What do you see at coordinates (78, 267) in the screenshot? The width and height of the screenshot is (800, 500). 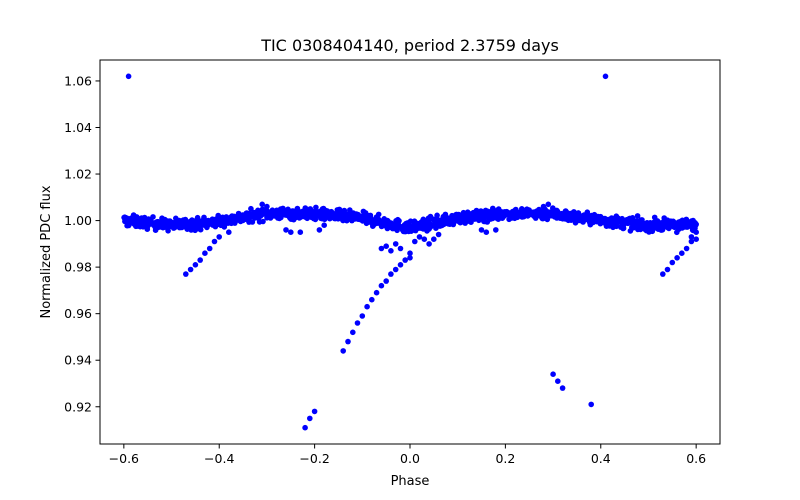 I see `y-tick-label: 0.98` at bounding box center [78, 267].